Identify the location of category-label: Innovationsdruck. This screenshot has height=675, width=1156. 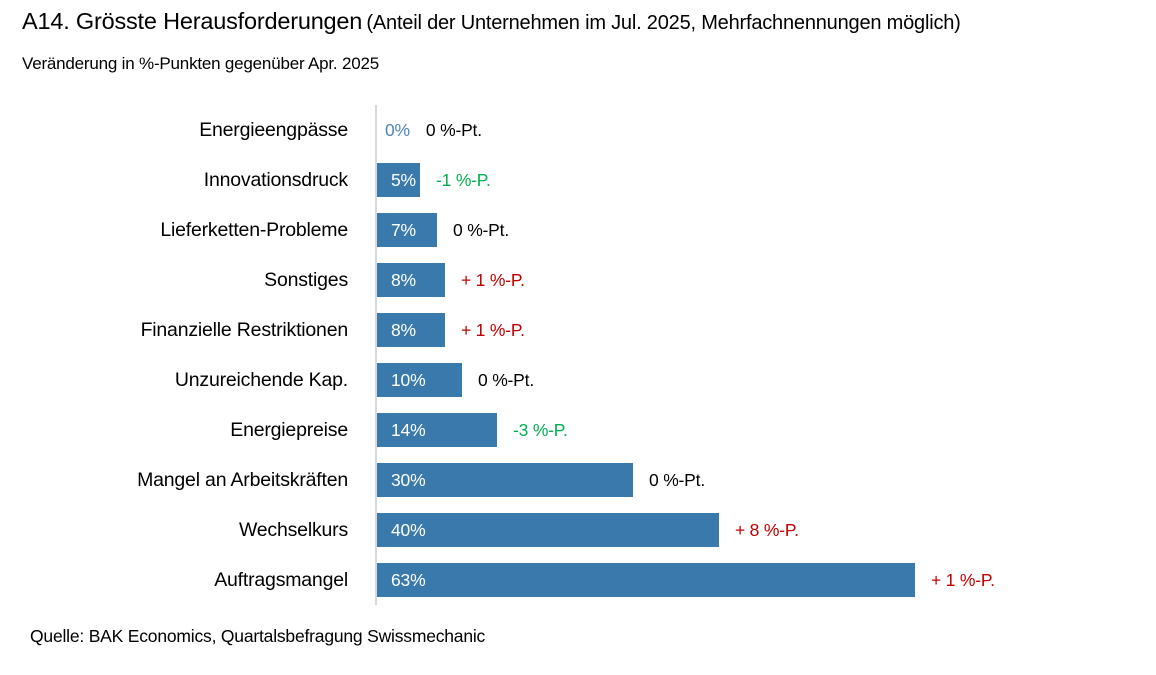
(275, 179).